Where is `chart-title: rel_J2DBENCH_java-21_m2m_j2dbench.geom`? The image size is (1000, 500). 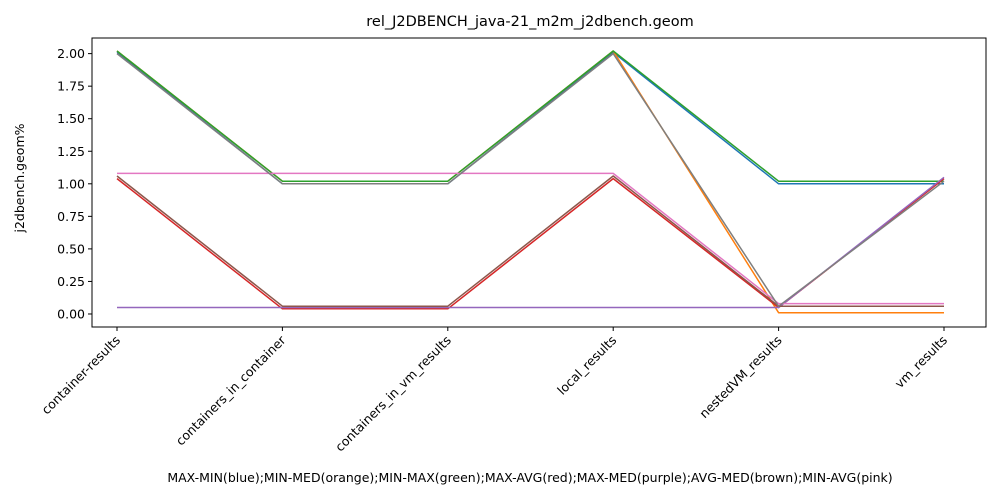
chart-title: rel_J2DBENCH_java-21_m2m_j2dbench.geom is located at coordinates (529, 22).